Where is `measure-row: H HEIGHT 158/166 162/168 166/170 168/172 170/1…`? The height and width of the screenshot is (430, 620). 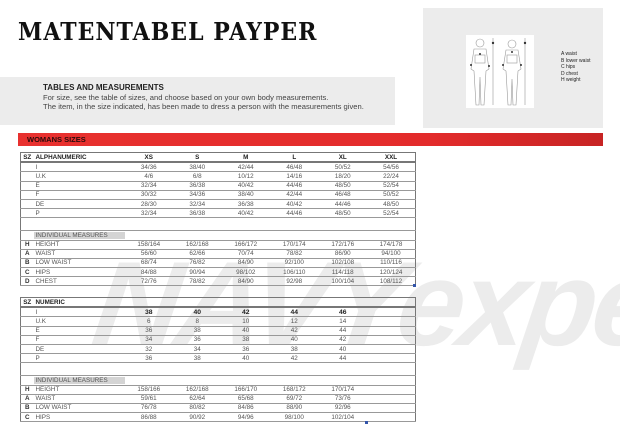 measure-row: H HEIGHT 158/166 162/168 166/170 168/172 170/1… is located at coordinates (218, 390).